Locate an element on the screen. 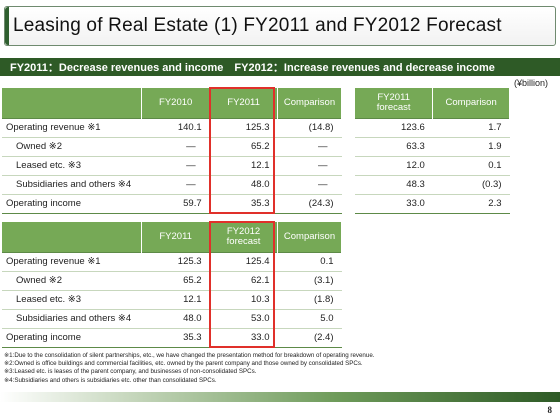 The image size is (560, 420). table-cell: 63.3 is located at coordinates (394, 147).